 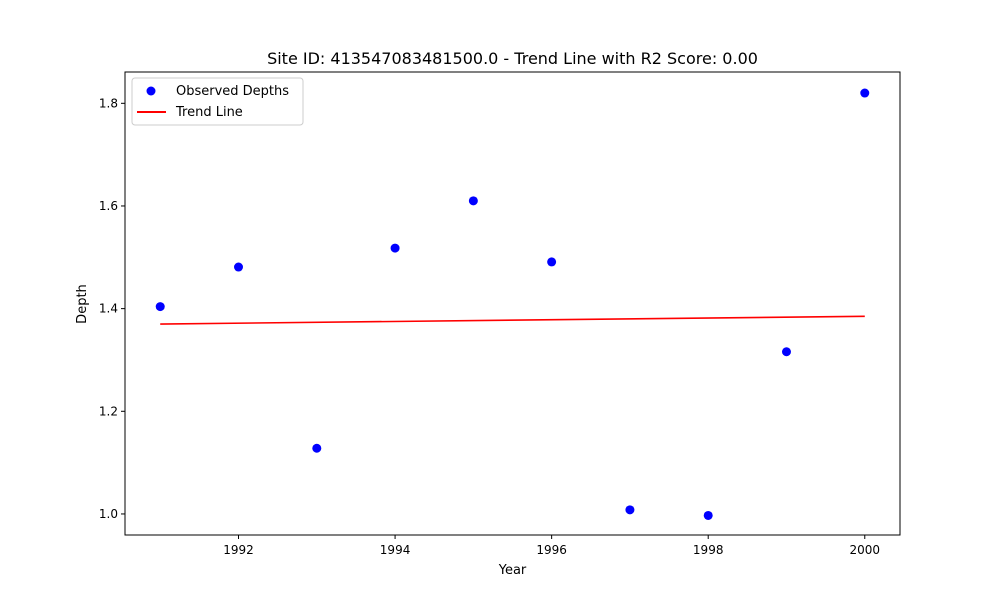 I want to click on y-tick-label: 1.4, so click(x=108, y=309).